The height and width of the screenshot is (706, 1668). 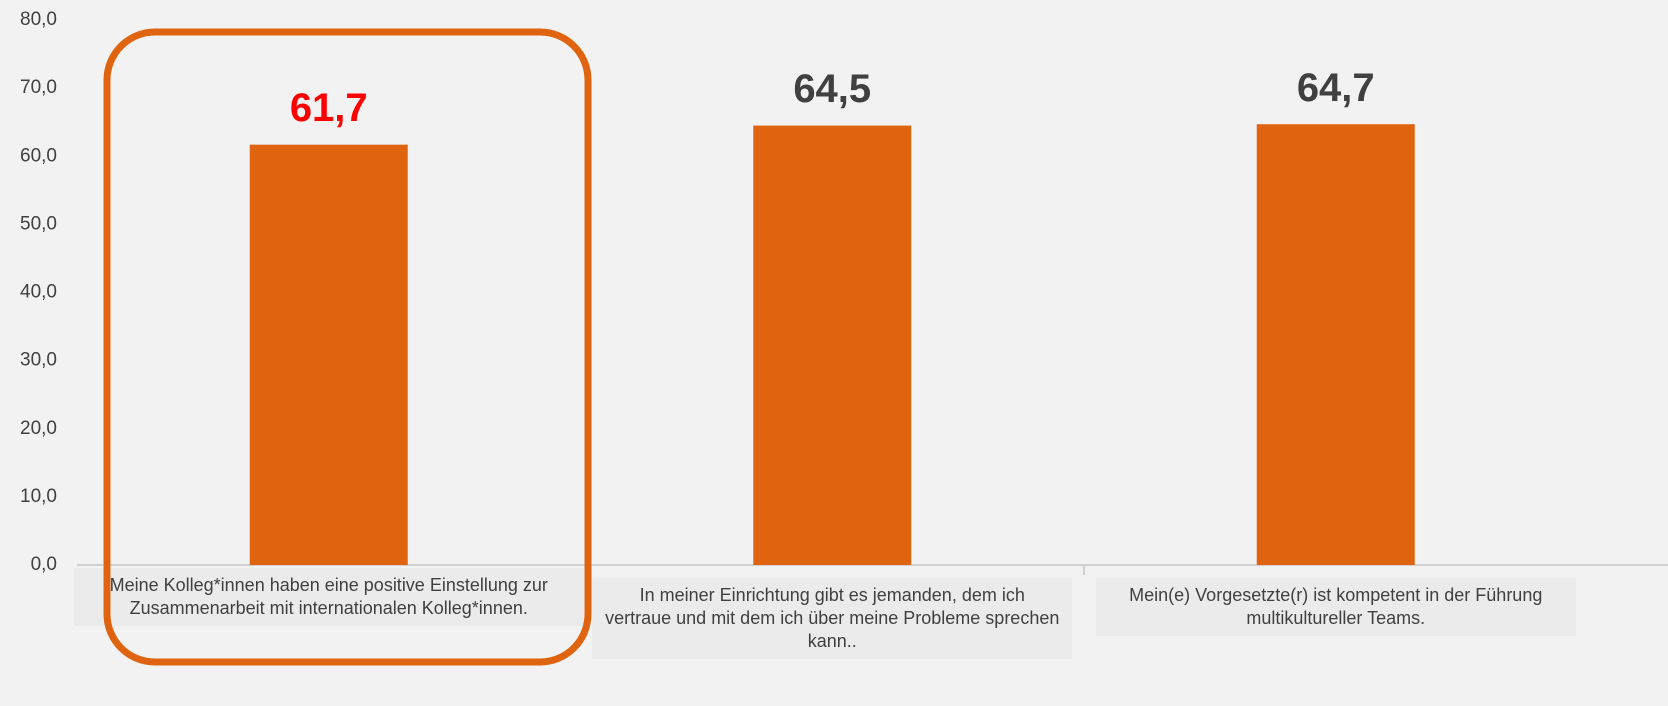 I want to click on y-tick-label: 10,0, so click(x=38, y=496).